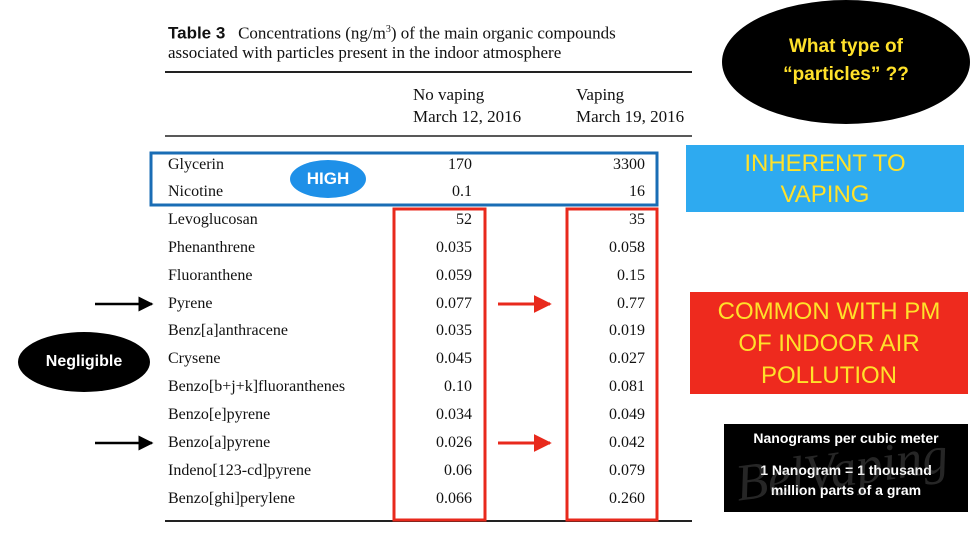 Image resolution: width=980 pixels, height=539 pixels. I want to click on compound: Phenanthrene, so click(212, 247).